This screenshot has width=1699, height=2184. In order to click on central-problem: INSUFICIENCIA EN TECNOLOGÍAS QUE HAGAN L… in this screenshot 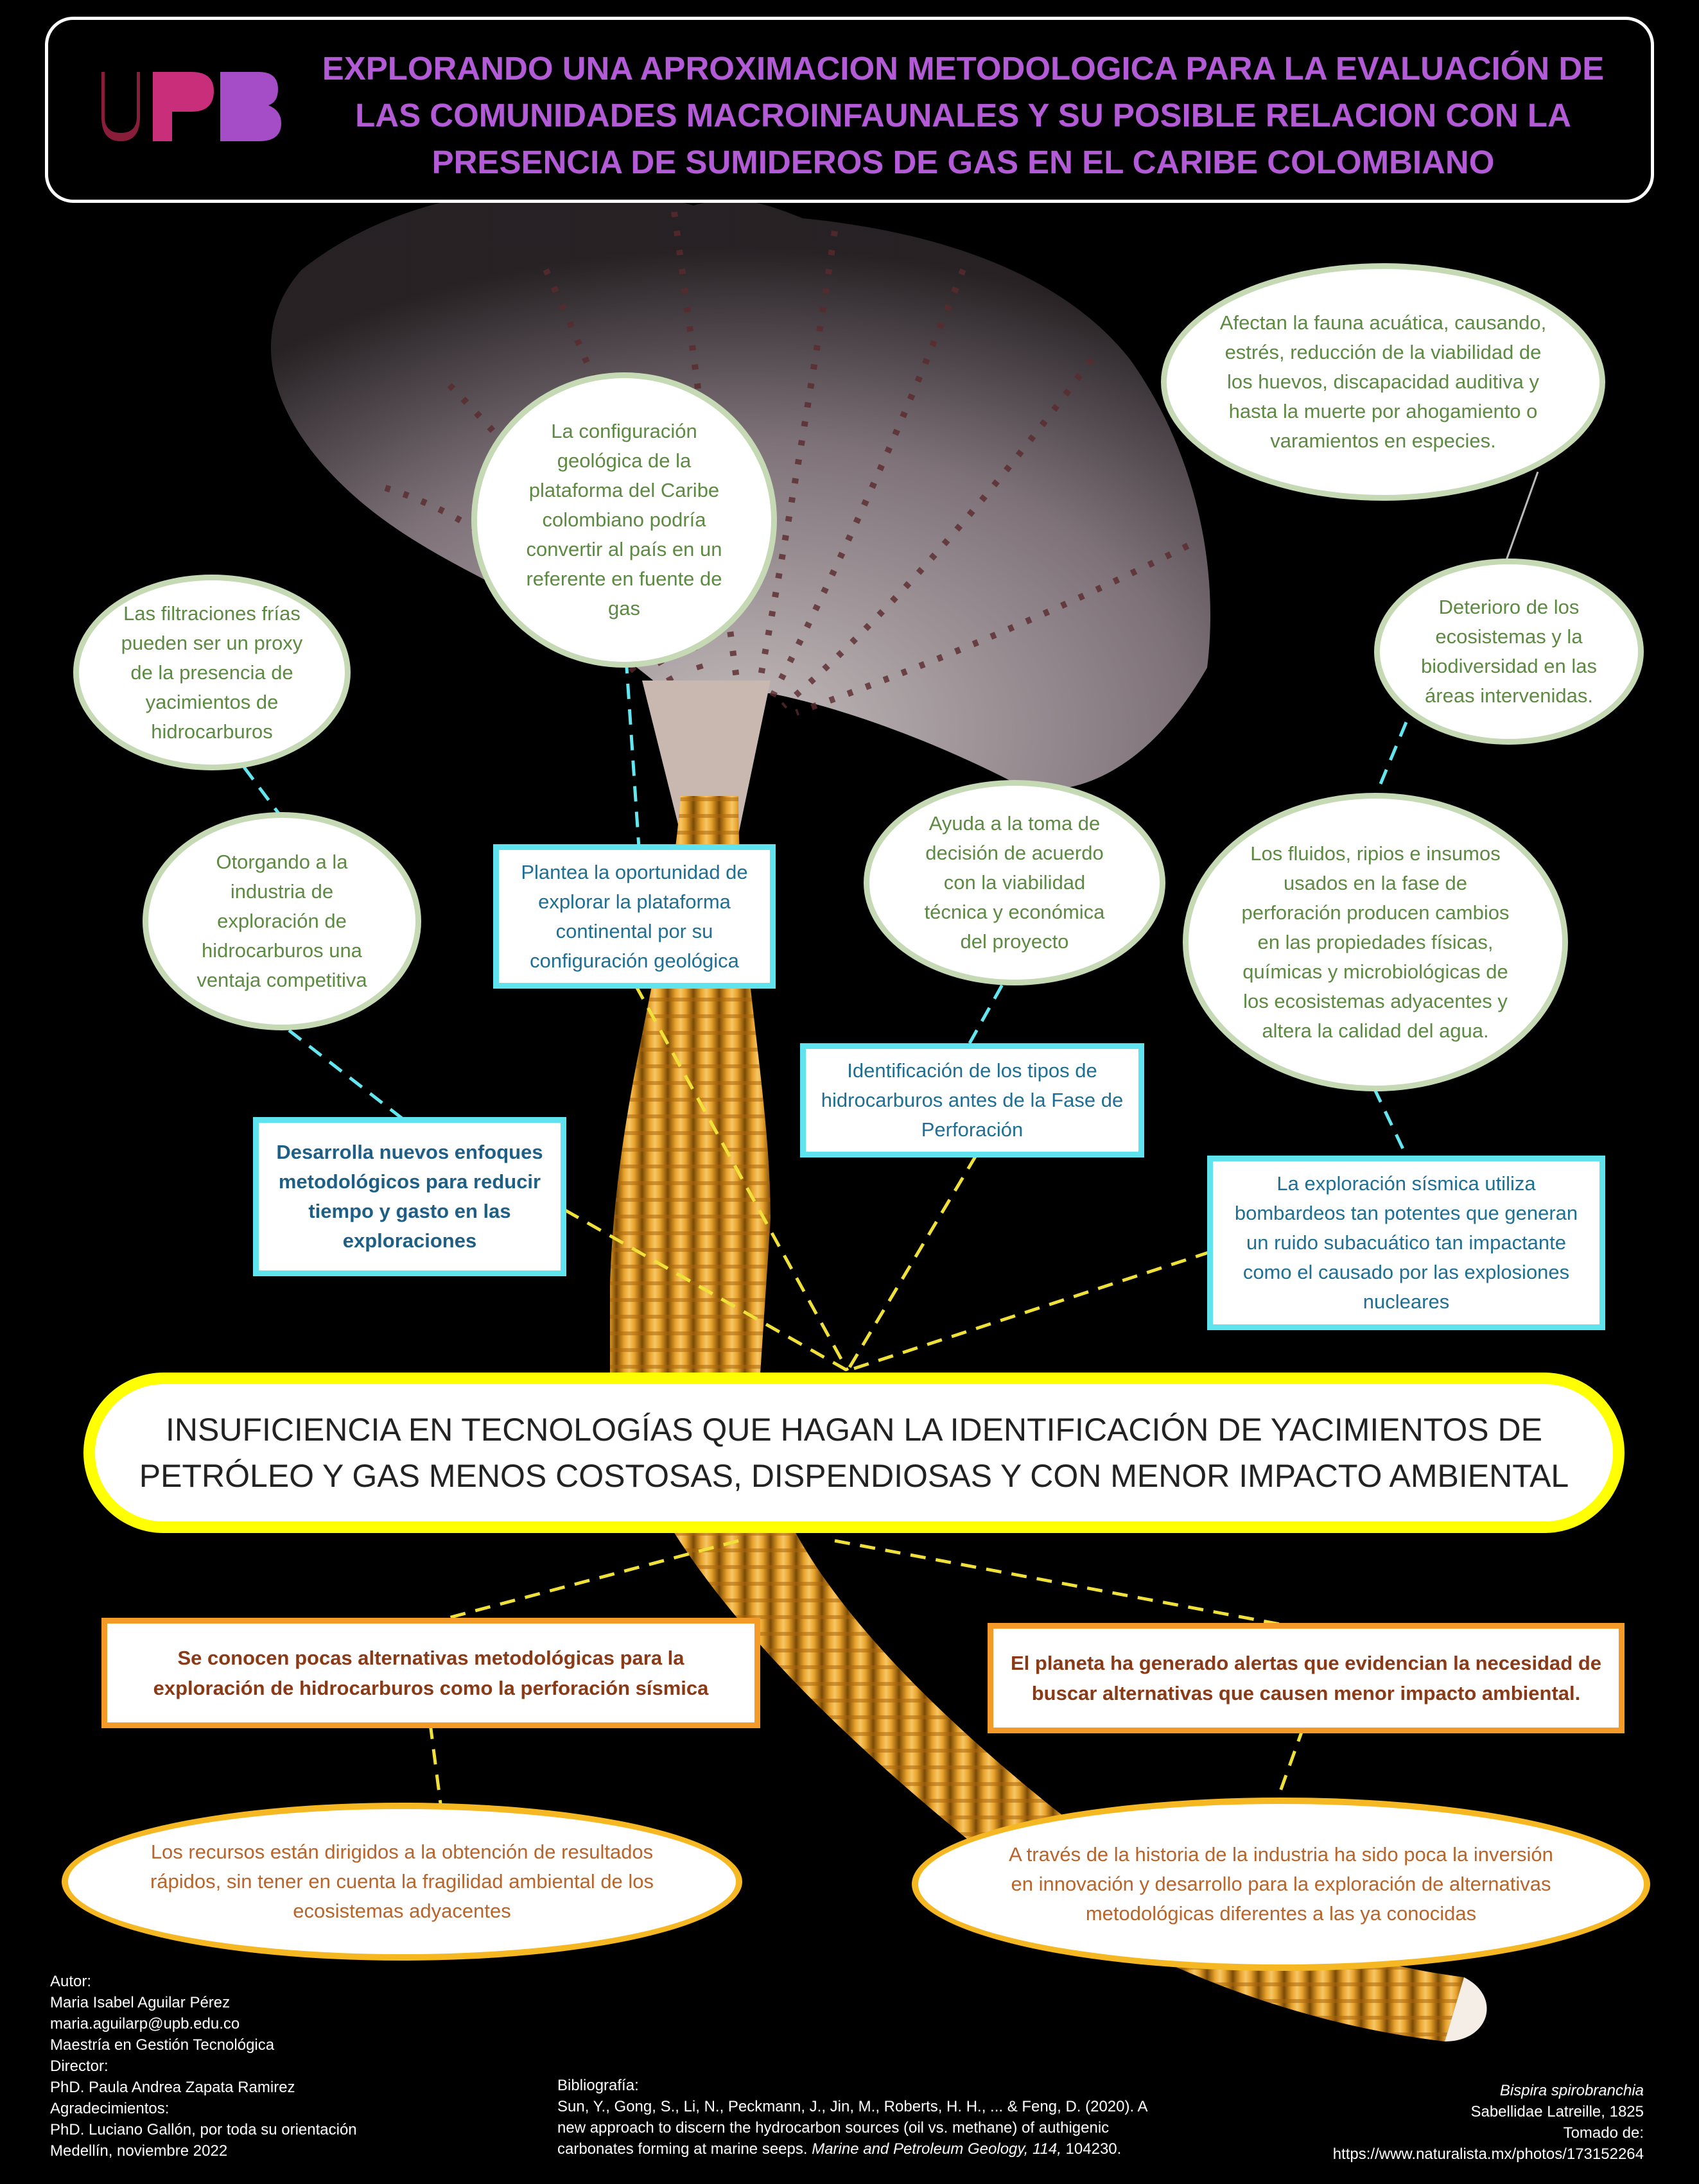, I will do `click(854, 1453)`.